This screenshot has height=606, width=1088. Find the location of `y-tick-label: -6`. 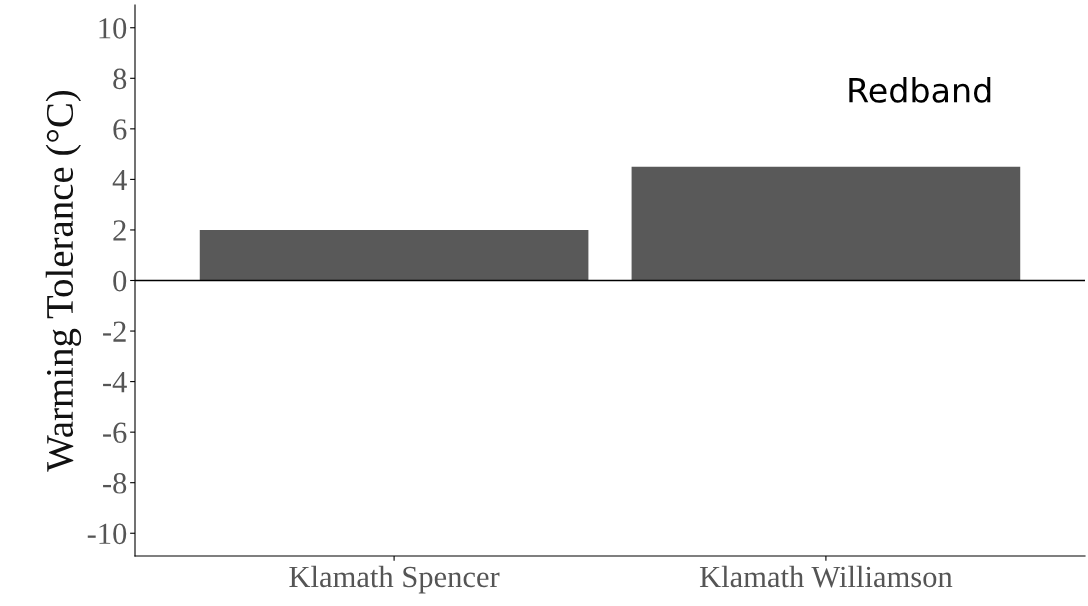

y-tick-label: -6 is located at coordinates (115, 433).